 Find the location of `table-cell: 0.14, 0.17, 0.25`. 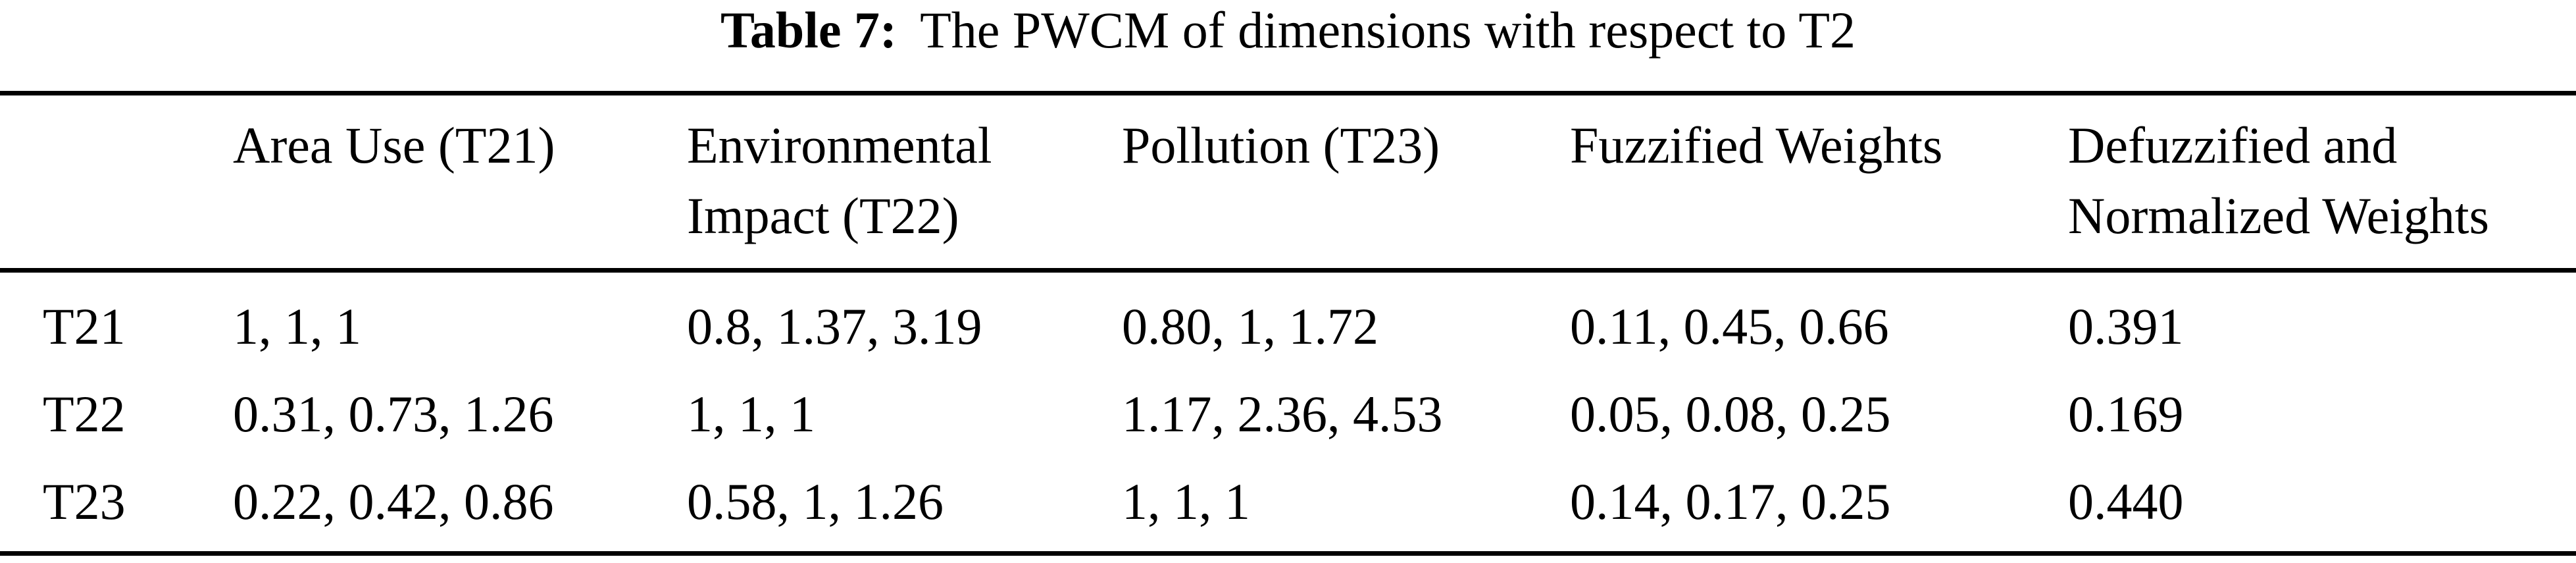

table-cell: 0.14, 0.17, 0.25 is located at coordinates (1731, 501).